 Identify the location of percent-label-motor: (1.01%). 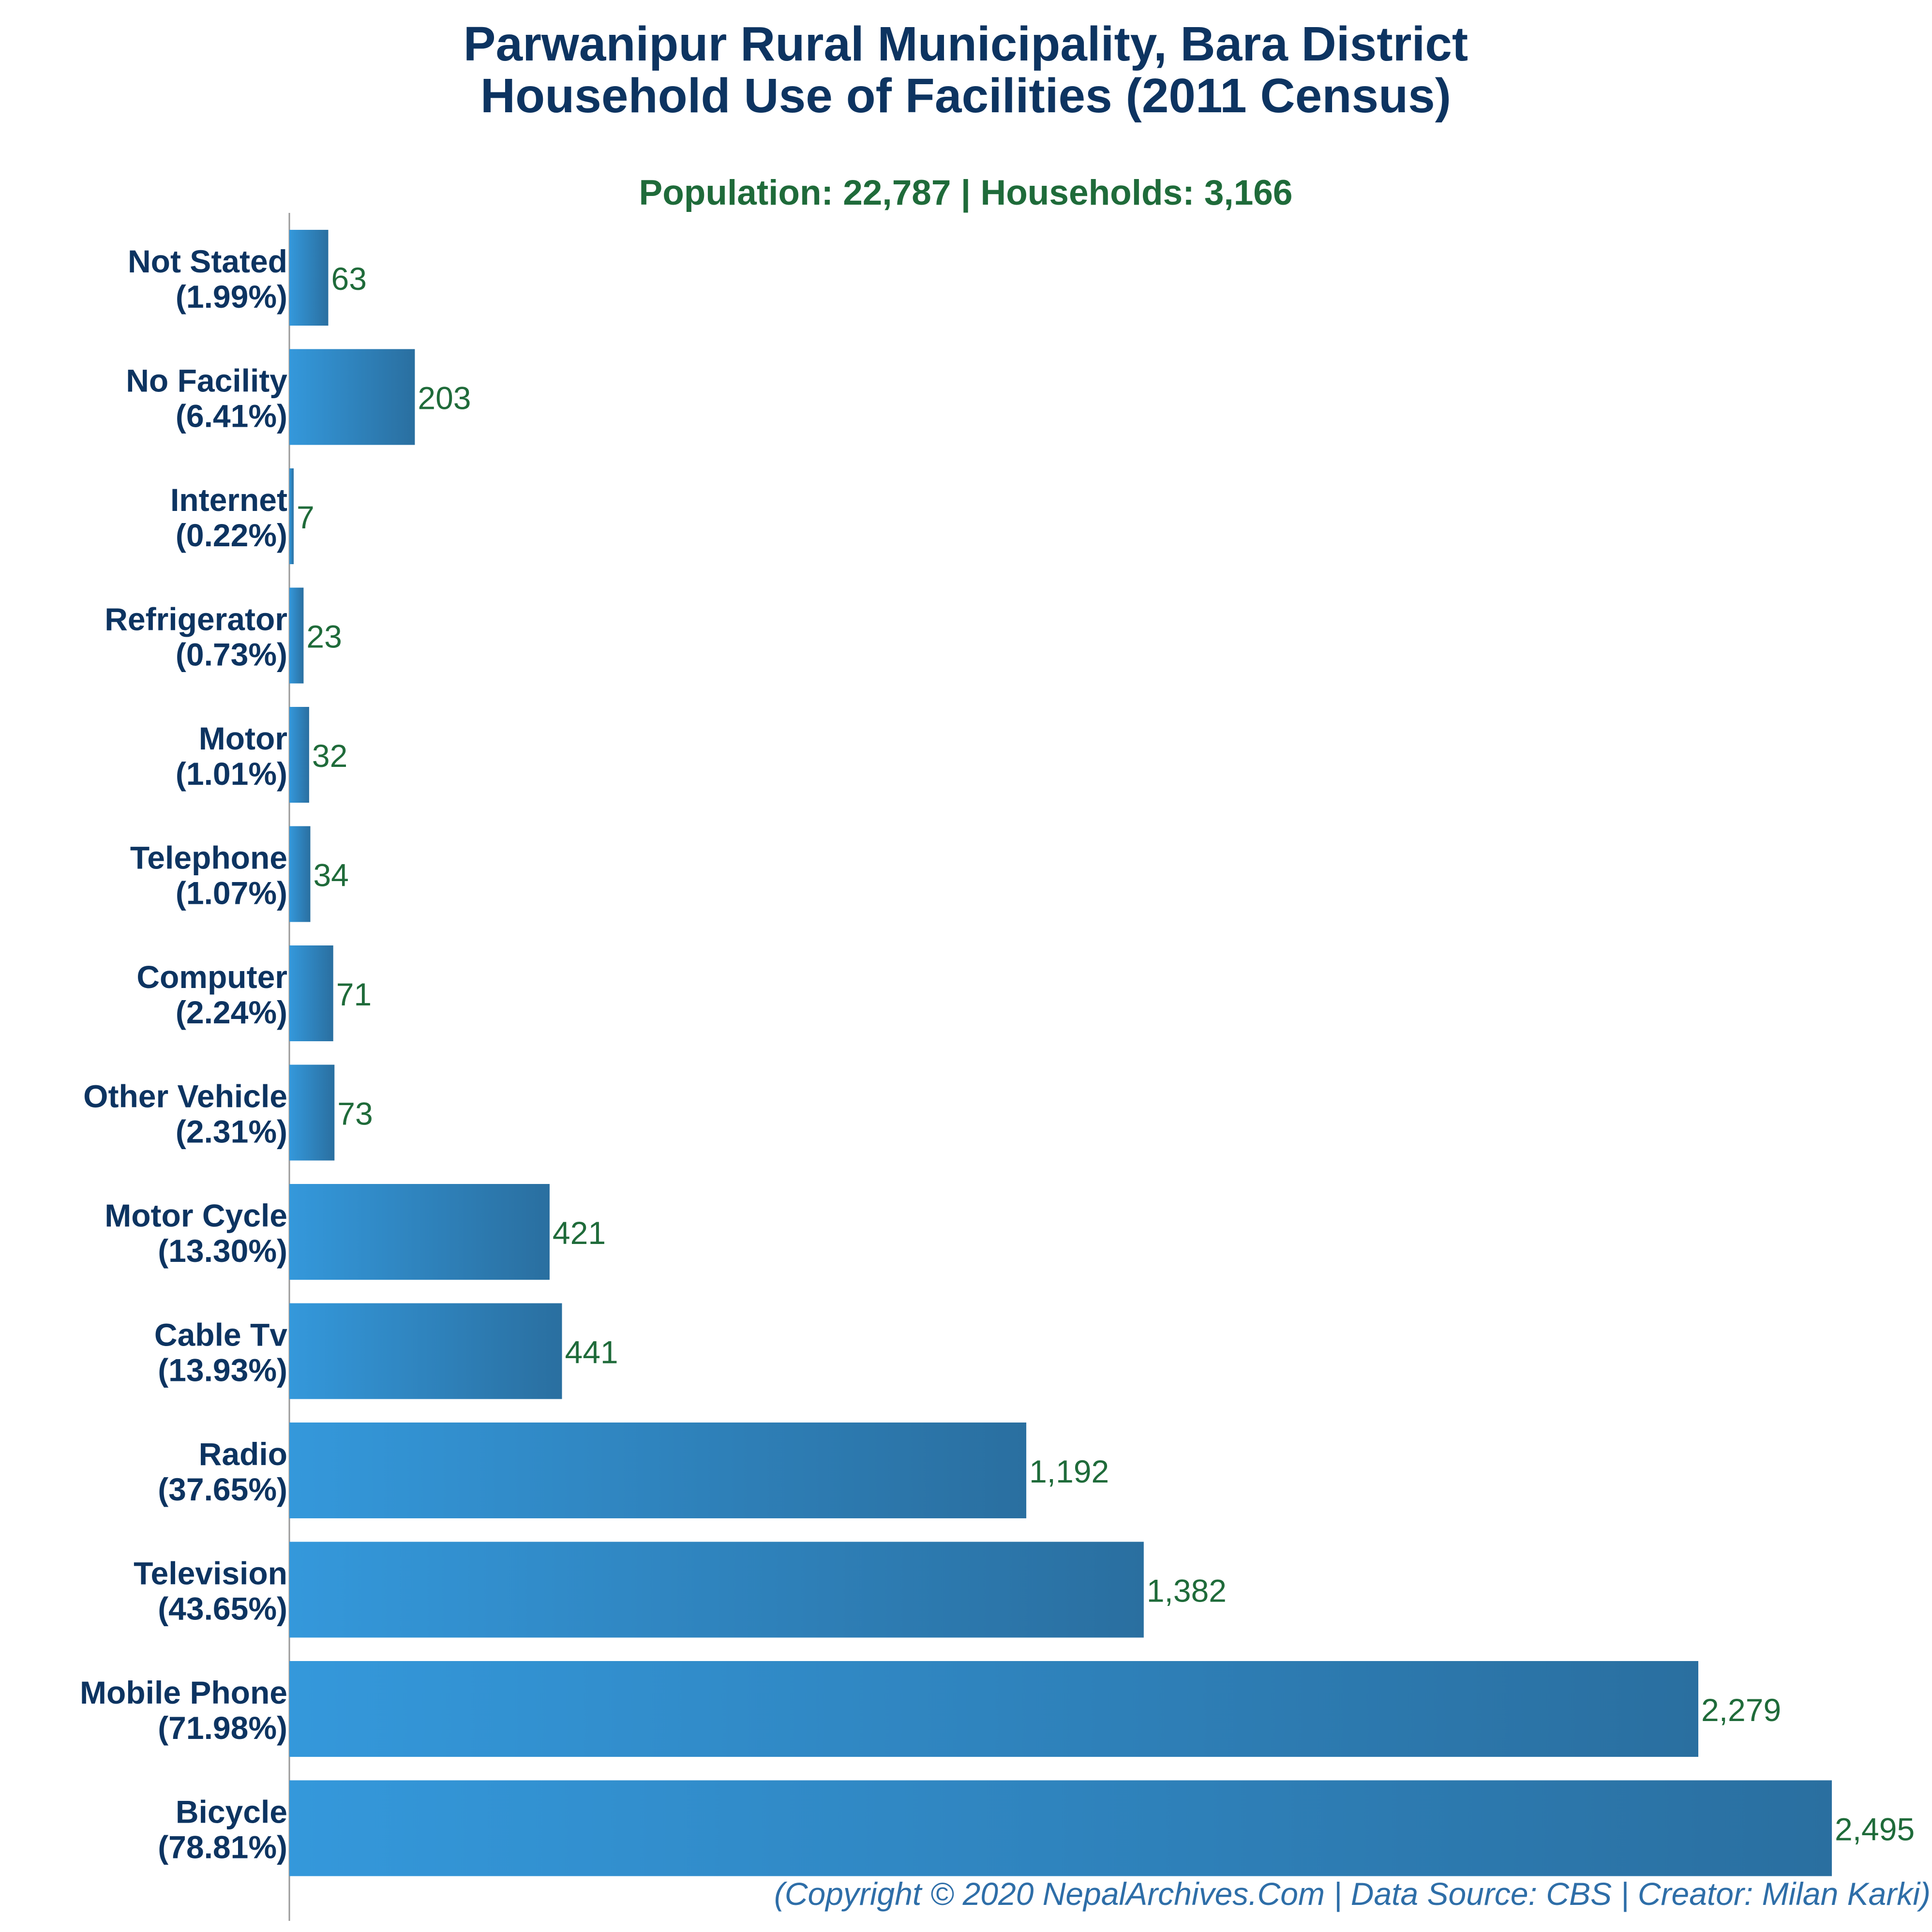
(231, 774).